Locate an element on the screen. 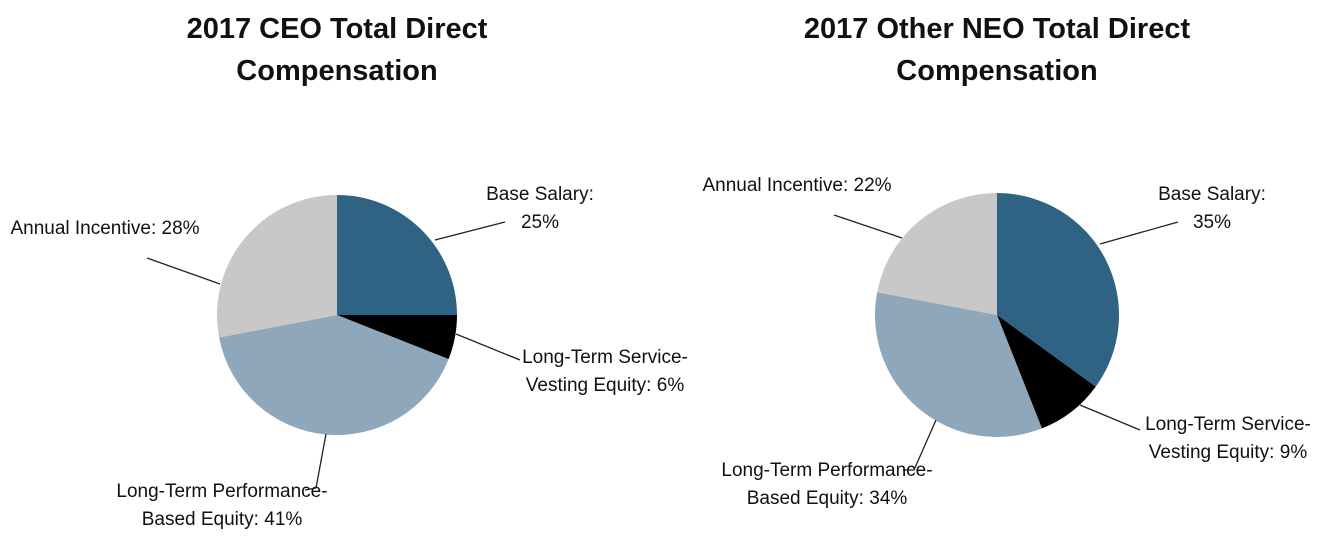  slice-label: Base Salary: 35% is located at coordinates (1212, 209).